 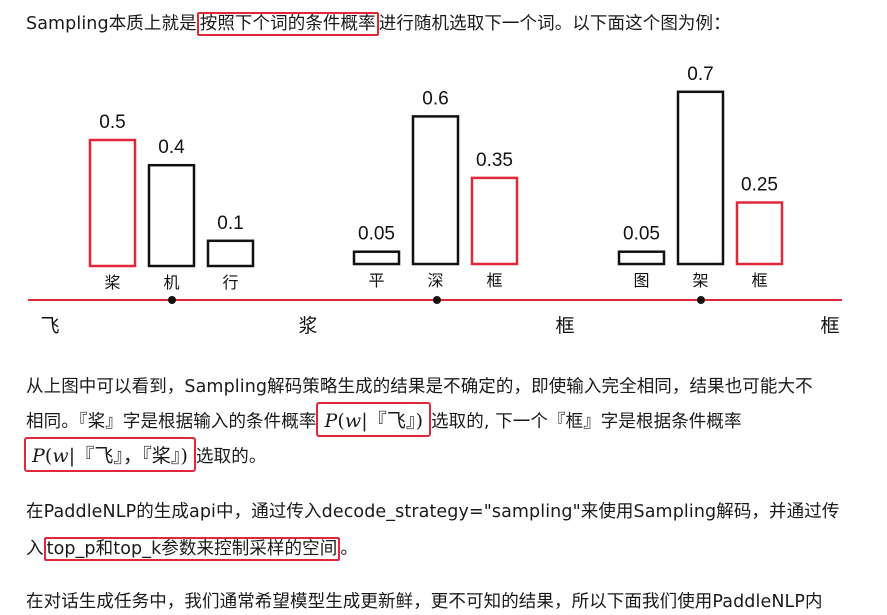 What do you see at coordinates (230, 282) in the screenshot?
I see `bar-word-label: 行` at bounding box center [230, 282].